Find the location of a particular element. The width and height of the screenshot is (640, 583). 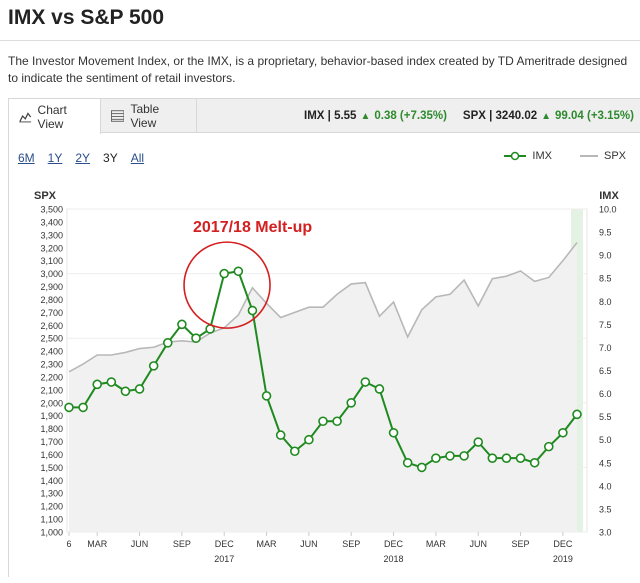

range-selector: 6M 1Y 2Y 3Y All is located at coordinates (81, 158).